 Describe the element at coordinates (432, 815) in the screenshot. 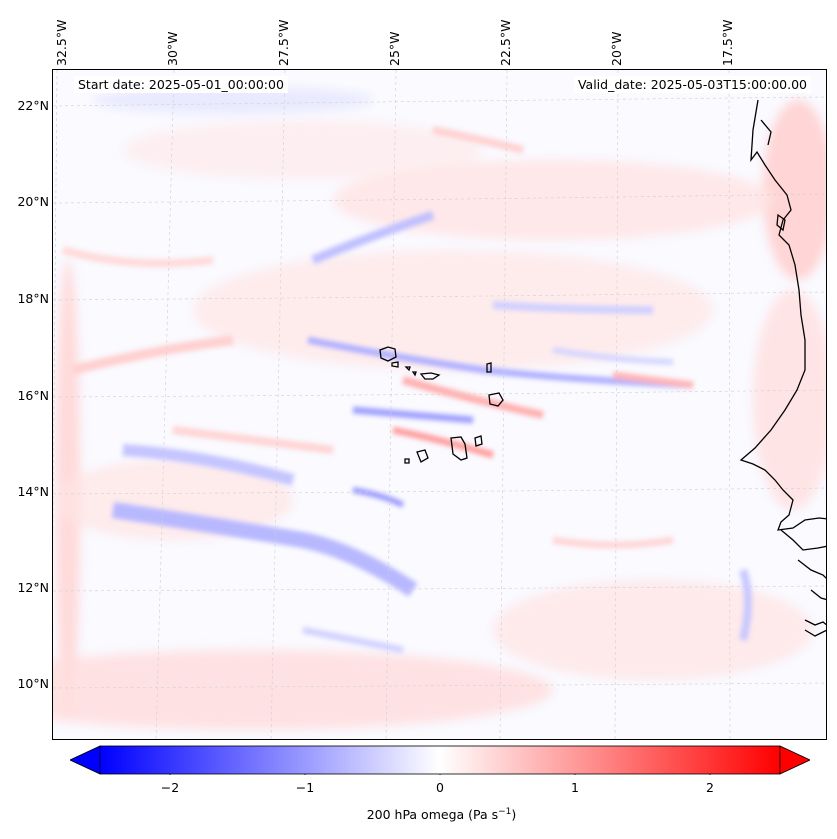

I see `colorbar-label-main: 200 hPa omega (Pa s` at that location.